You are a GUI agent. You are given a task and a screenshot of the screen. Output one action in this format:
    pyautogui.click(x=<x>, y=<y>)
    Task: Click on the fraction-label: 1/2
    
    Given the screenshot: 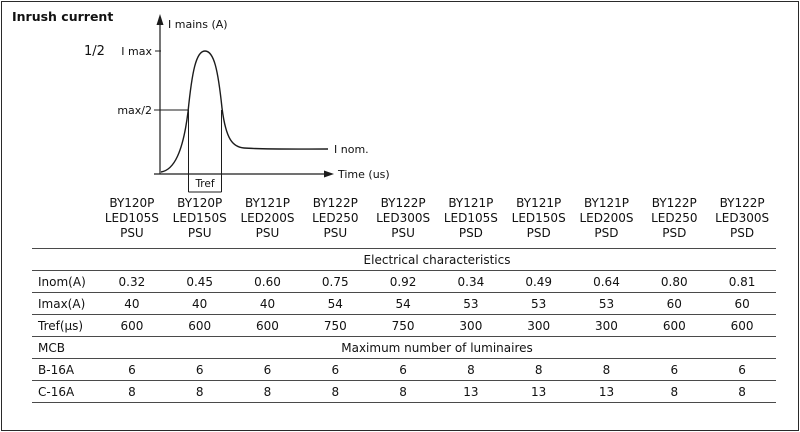 What is the action you would take?
    pyautogui.click(x=94, y=51)
    